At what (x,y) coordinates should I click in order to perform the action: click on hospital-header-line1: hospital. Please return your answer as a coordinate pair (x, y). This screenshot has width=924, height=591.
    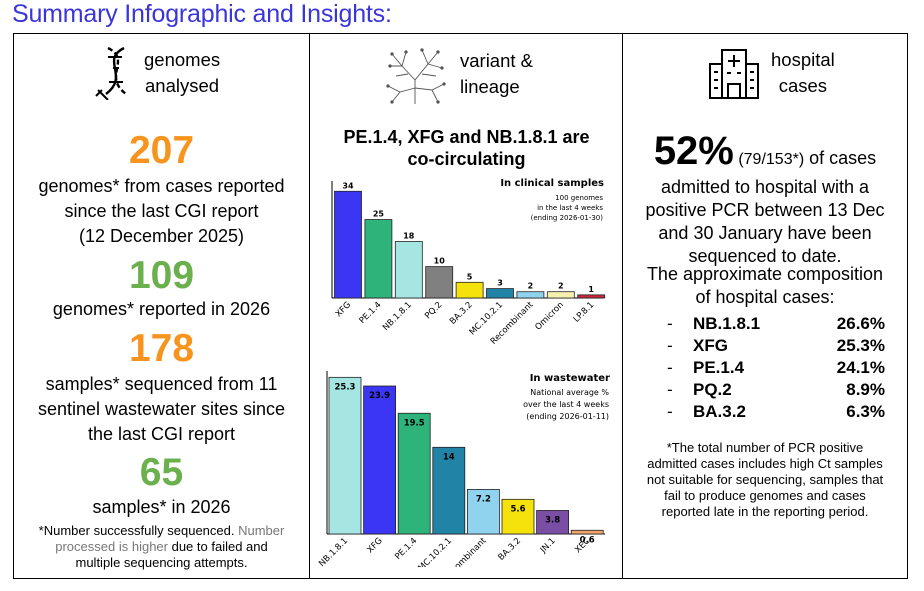
    Looking at the image, I should click on (803, 59).